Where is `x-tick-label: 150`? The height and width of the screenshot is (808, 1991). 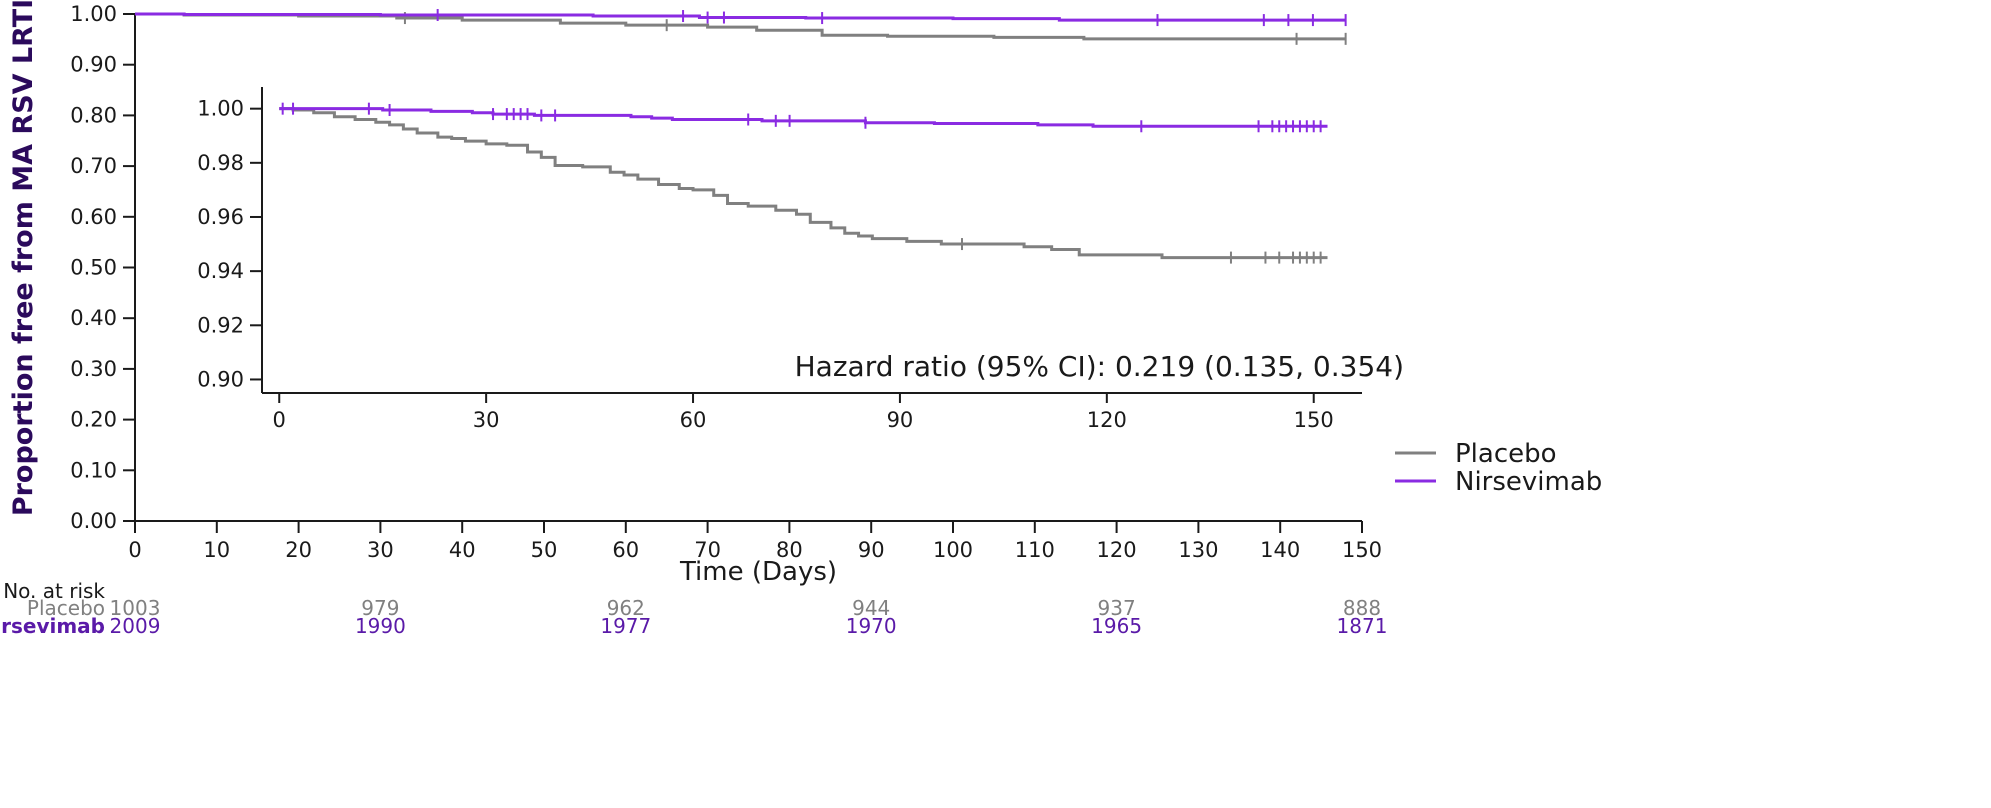
x-tick-label: 150 is located at coordinates (1362, 550).